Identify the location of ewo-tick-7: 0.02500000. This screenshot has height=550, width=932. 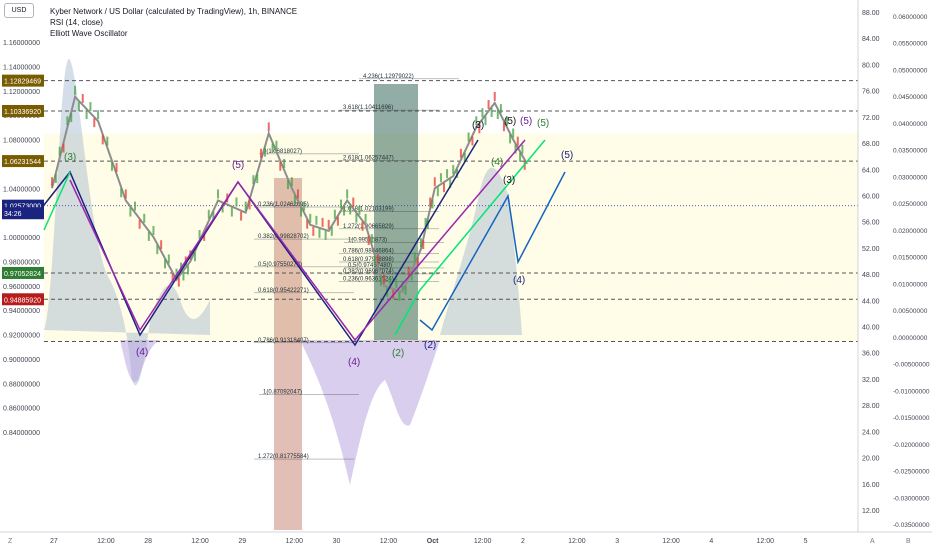
(910, 204).